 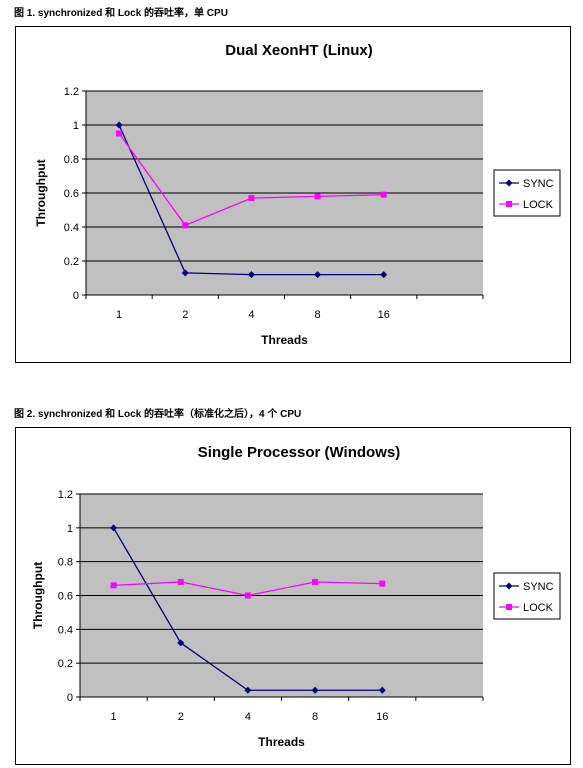 What do you see at coordinates (299, 50) in the screenshot?
I see `chart-title: Dual XeonHT (Linux)` at bounding box center [299, 50].